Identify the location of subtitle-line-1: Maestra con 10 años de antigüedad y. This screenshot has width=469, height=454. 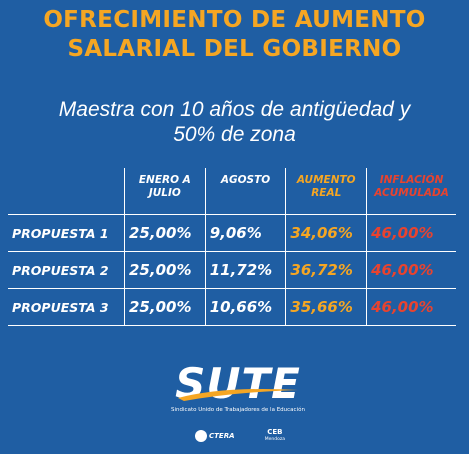
(234, 109).